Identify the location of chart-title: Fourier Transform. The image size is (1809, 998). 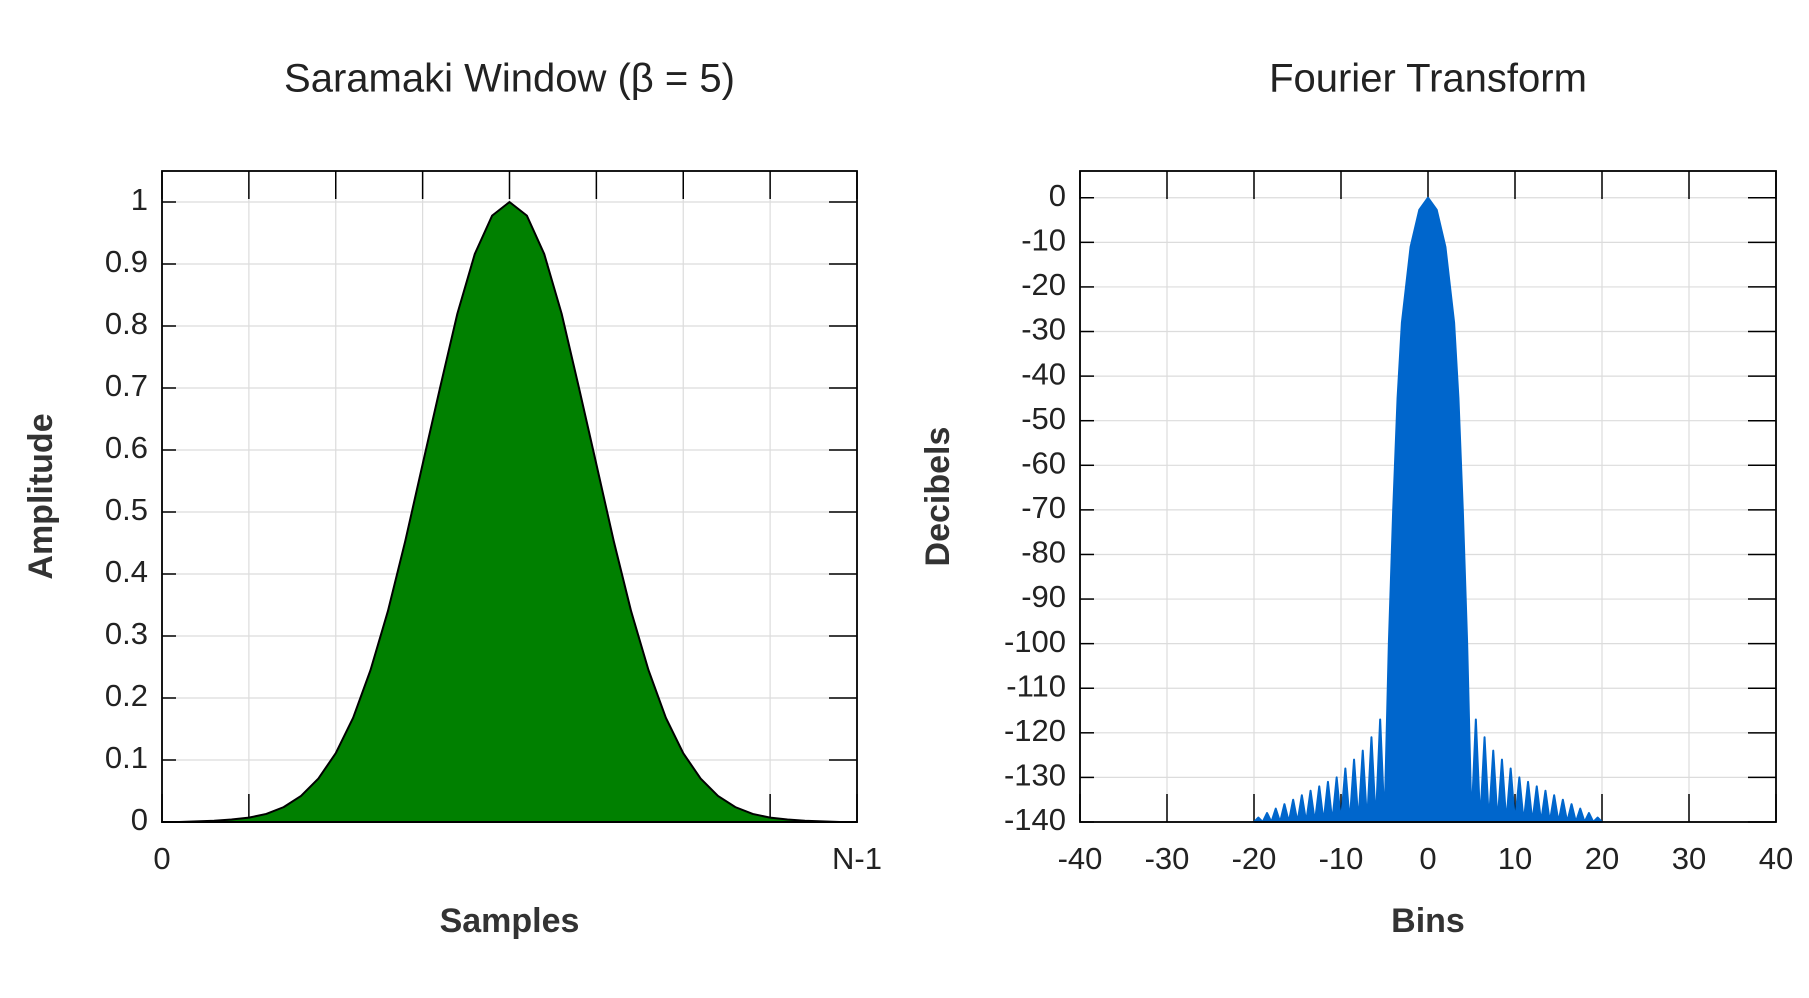
(1428, 79).